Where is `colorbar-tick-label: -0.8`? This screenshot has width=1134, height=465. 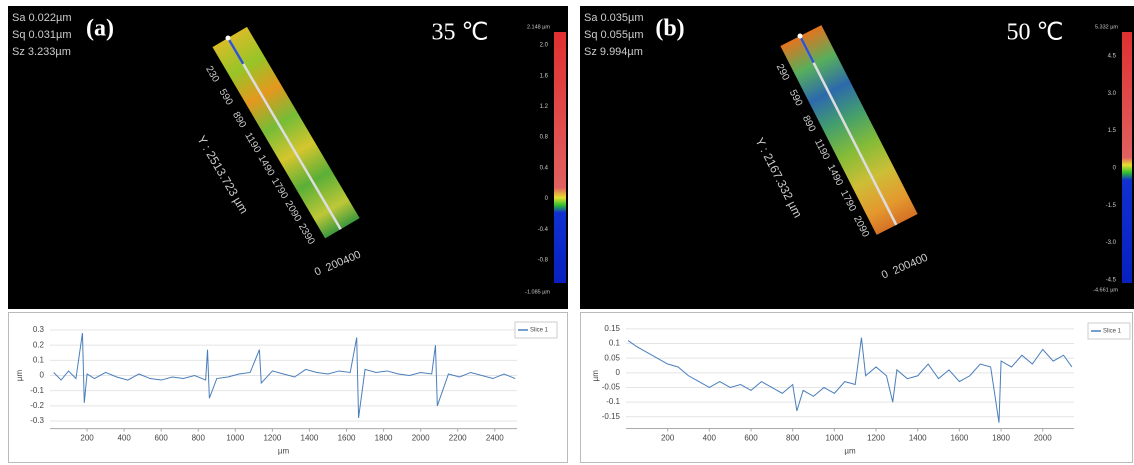
colorbar-tick-label: -0.8 is located at coordinates (543, 261).